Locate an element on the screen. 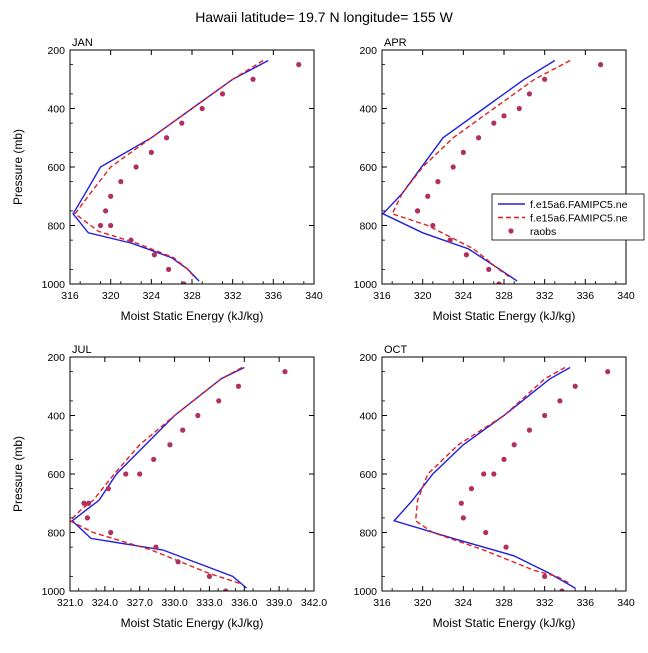  x-tick-label: 327.0 is located at coordinates (140, 603).